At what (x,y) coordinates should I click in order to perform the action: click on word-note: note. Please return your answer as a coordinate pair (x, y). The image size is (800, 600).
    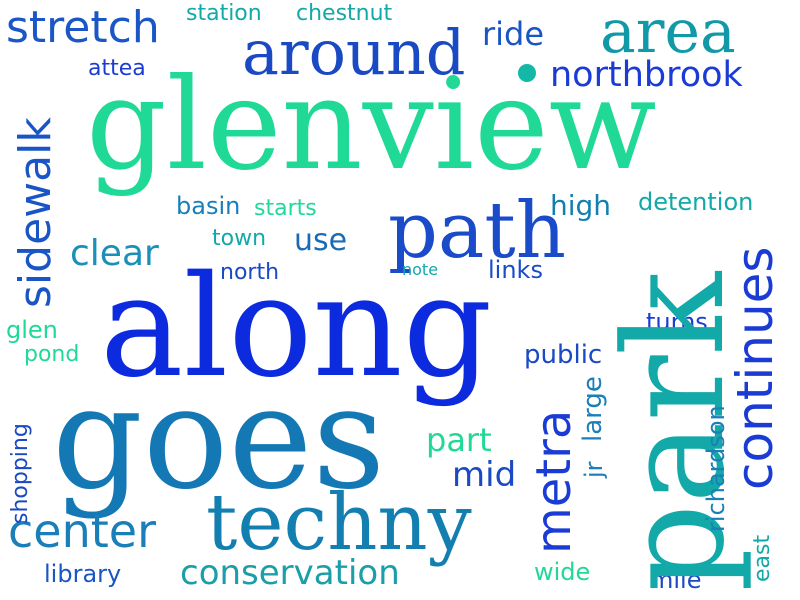
    Looking at the image, I should click on (420, 269).